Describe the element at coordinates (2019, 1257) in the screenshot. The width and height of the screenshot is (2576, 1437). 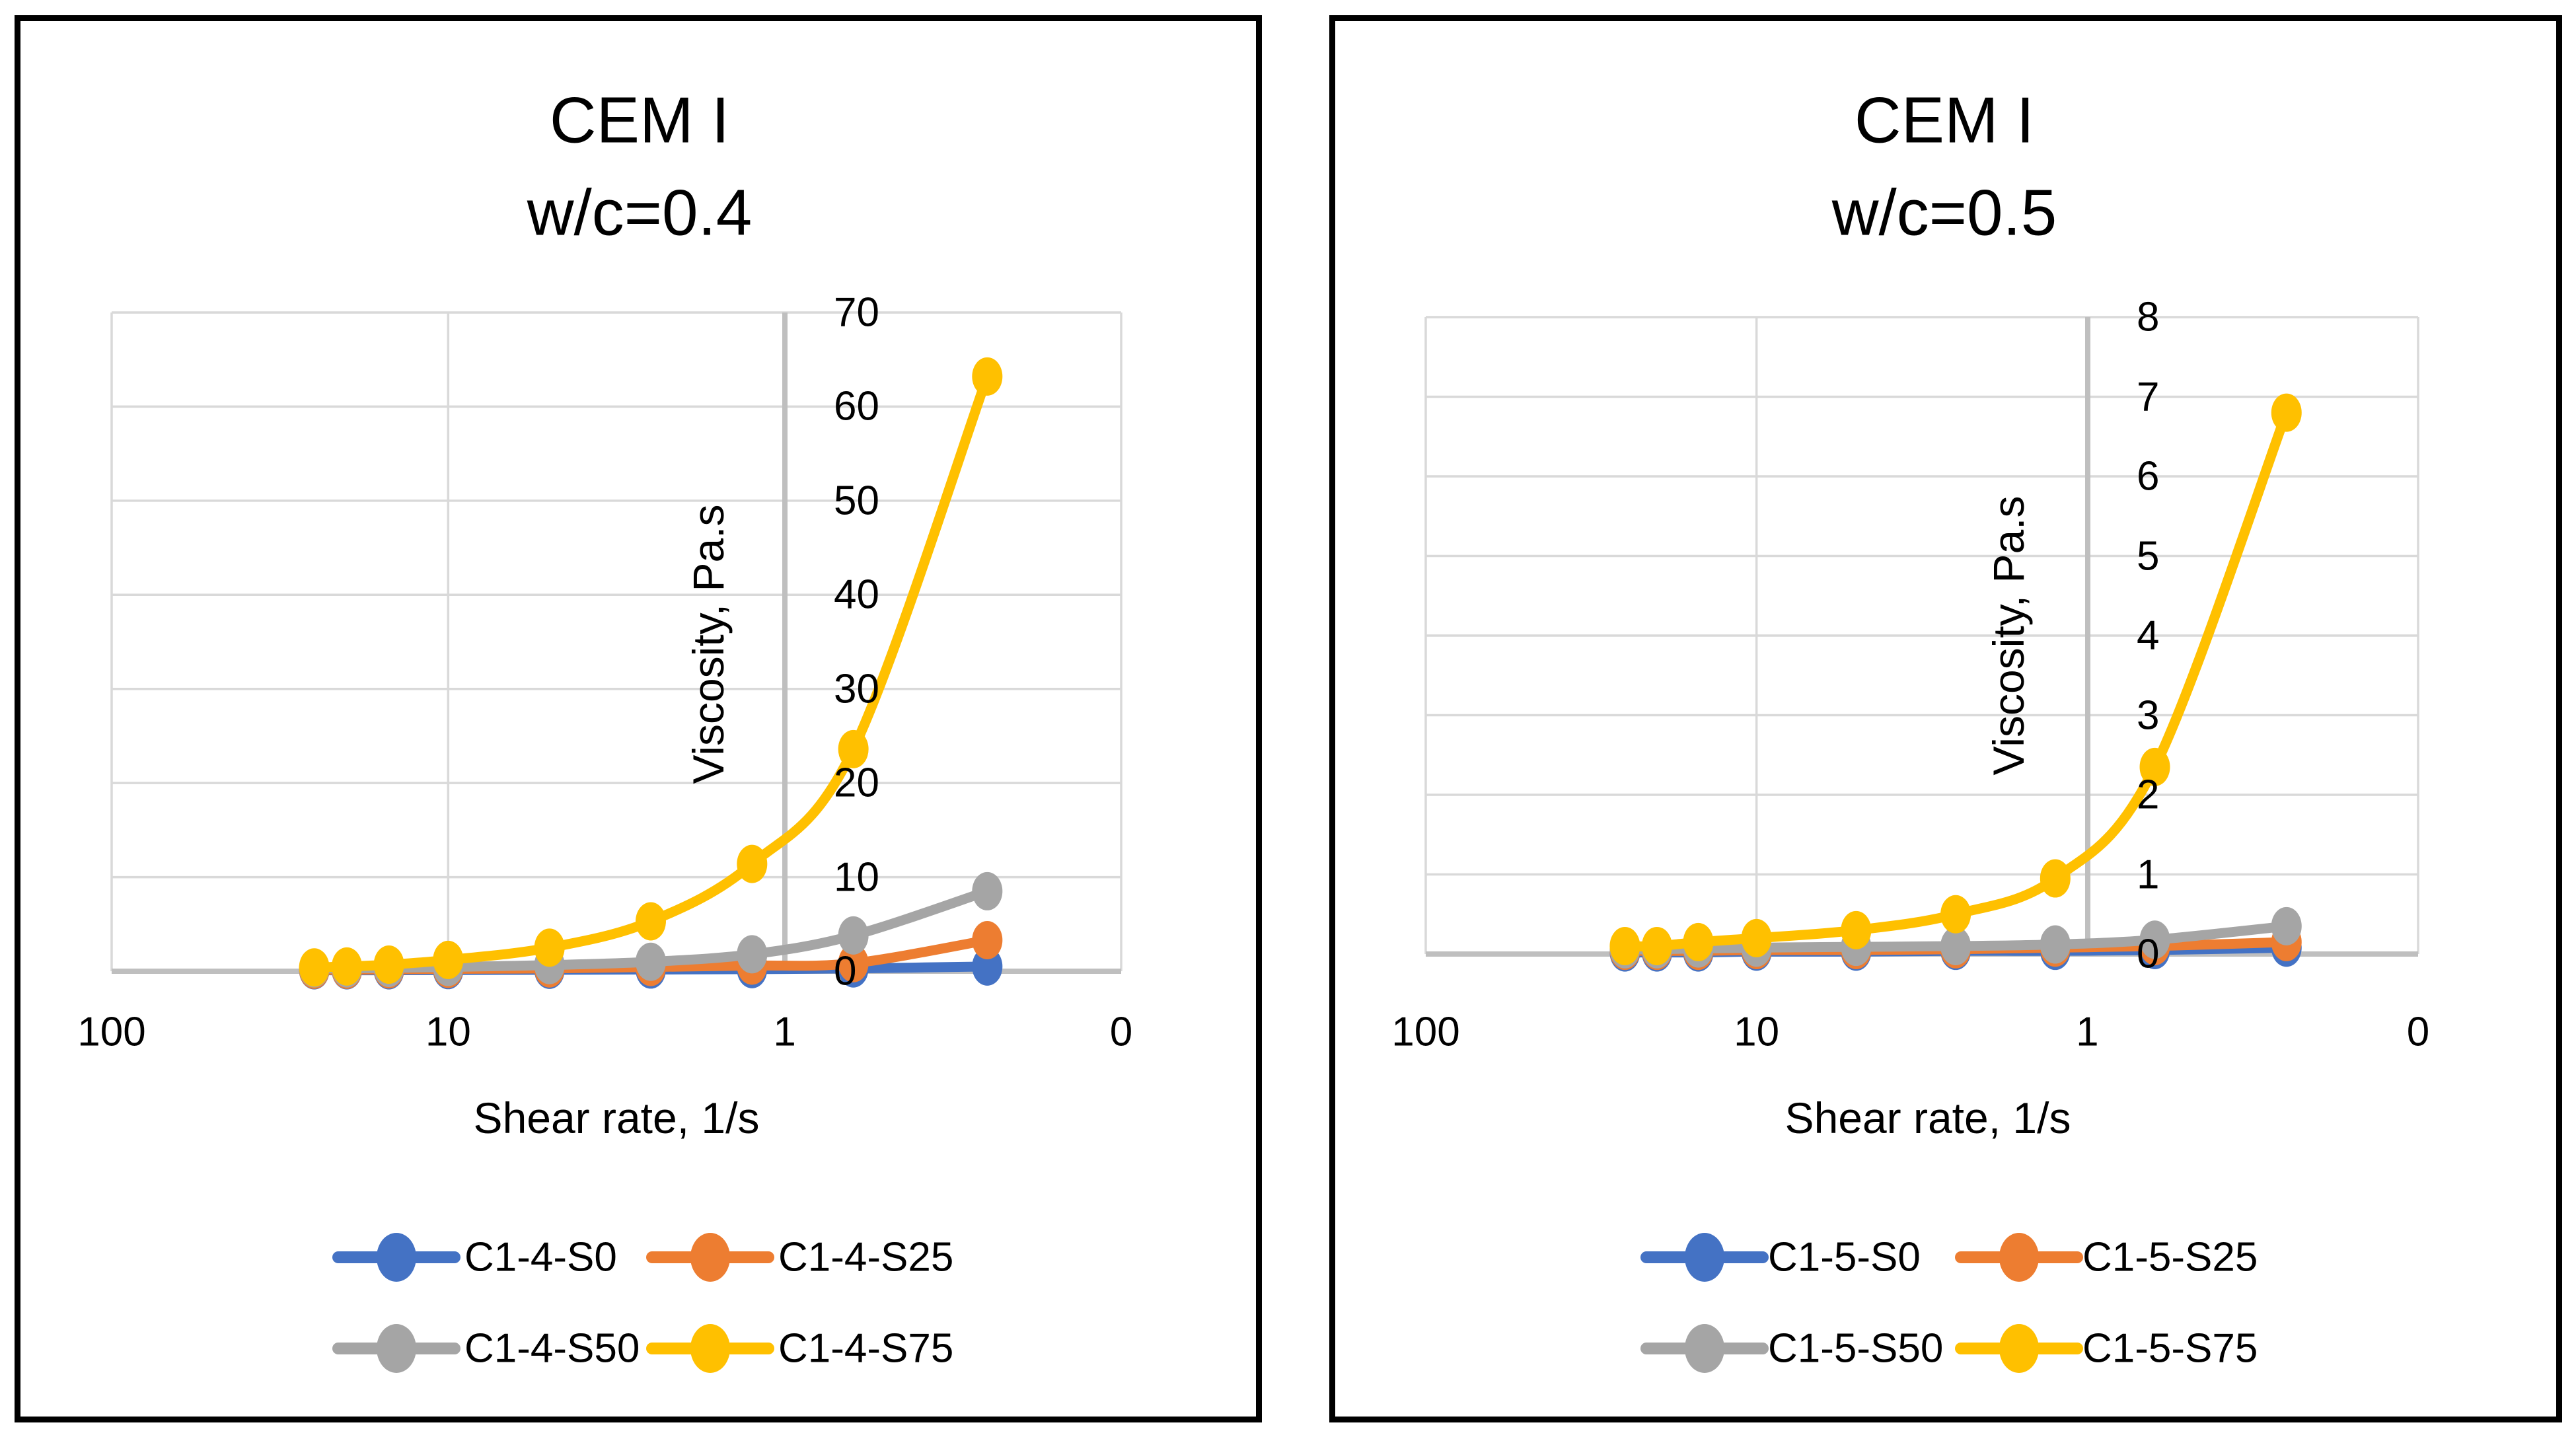
I see `legend-marker-C1-5-S25` at that location.